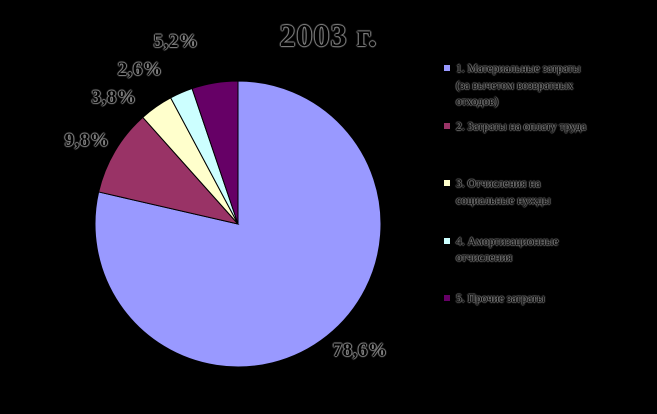 The image size is (657, 414). What do you see at coordinates (360, 350) in the screenshot?
I see `pie-percent-label-1: 78,6%` at bounding box center [360, 350].